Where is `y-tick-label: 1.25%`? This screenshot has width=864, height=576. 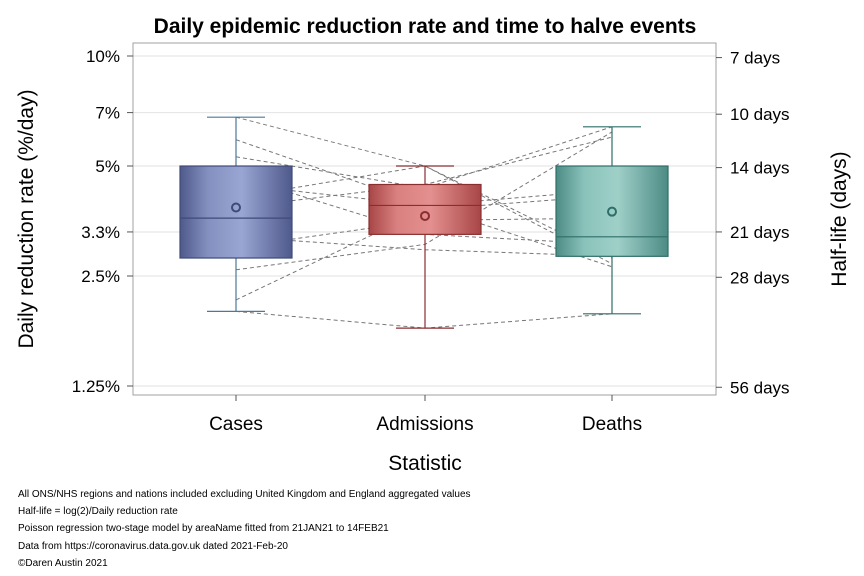
y-tick-label: 1.25% is located at coordinates (96, 386).